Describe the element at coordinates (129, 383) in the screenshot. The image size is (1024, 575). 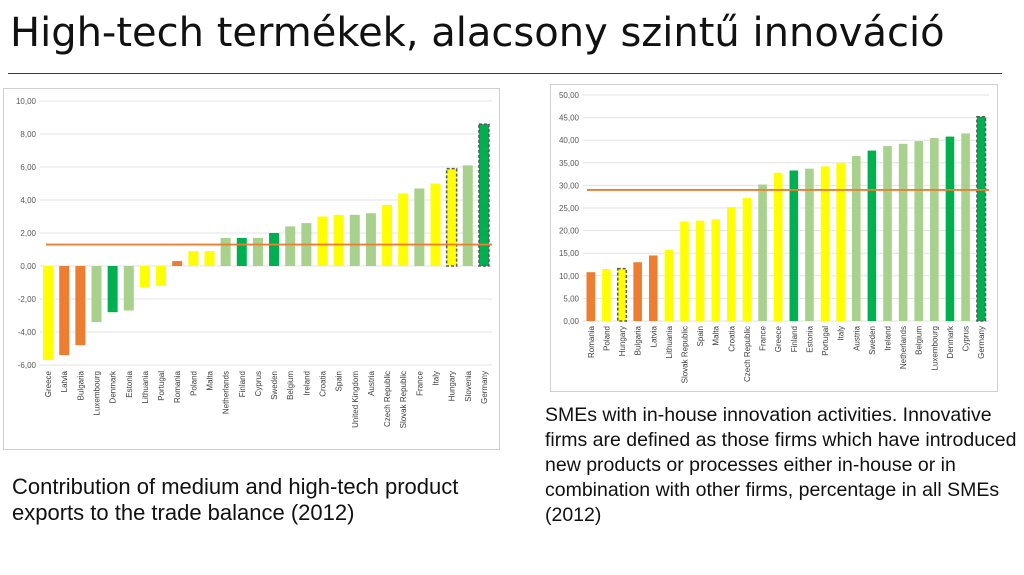
I see `x-tick-label: Estonia` at that location.